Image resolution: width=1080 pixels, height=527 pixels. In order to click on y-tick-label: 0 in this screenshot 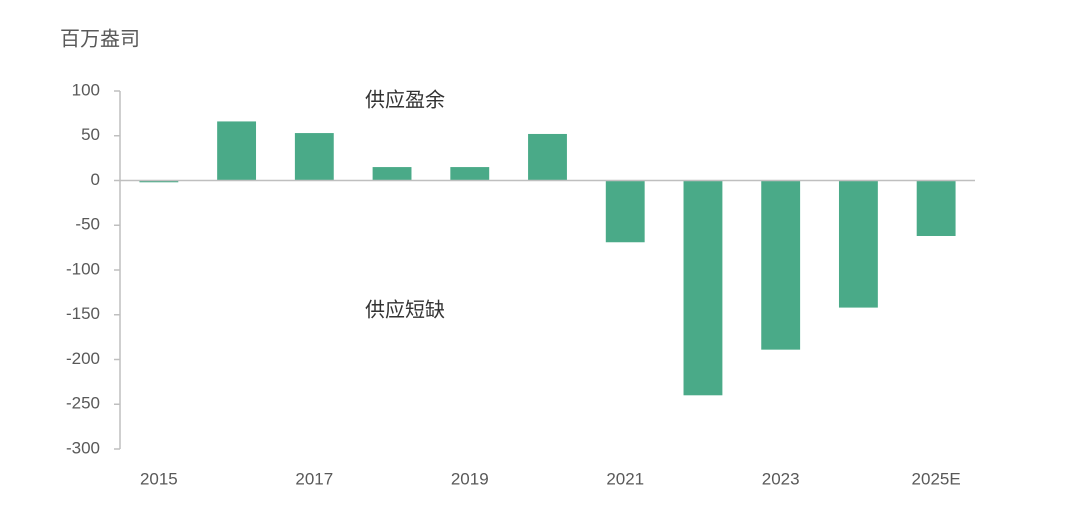, I will do `click(95, 179)`.